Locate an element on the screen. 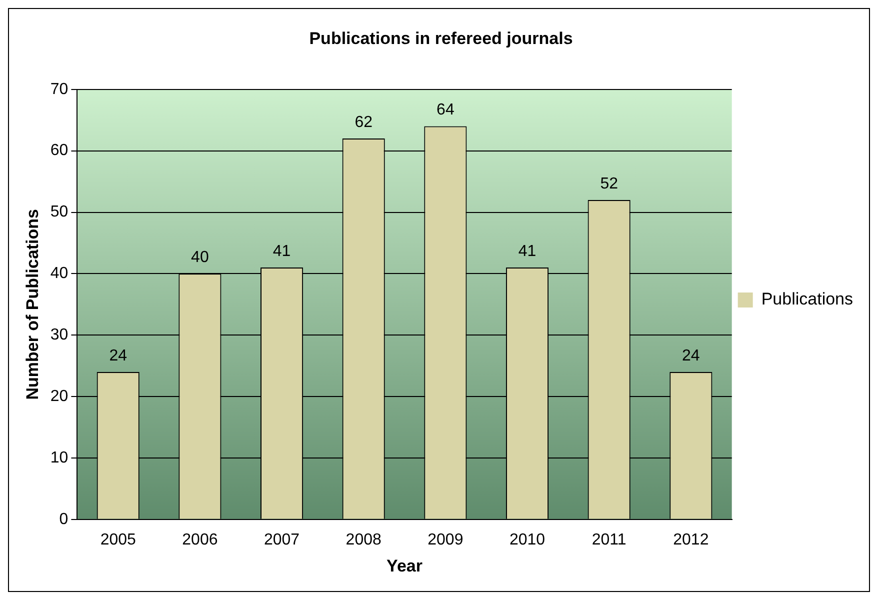 Image resolution: width=879 pixels, height=600 pixels. data-label: 62 is located at coordinates (363, 122).